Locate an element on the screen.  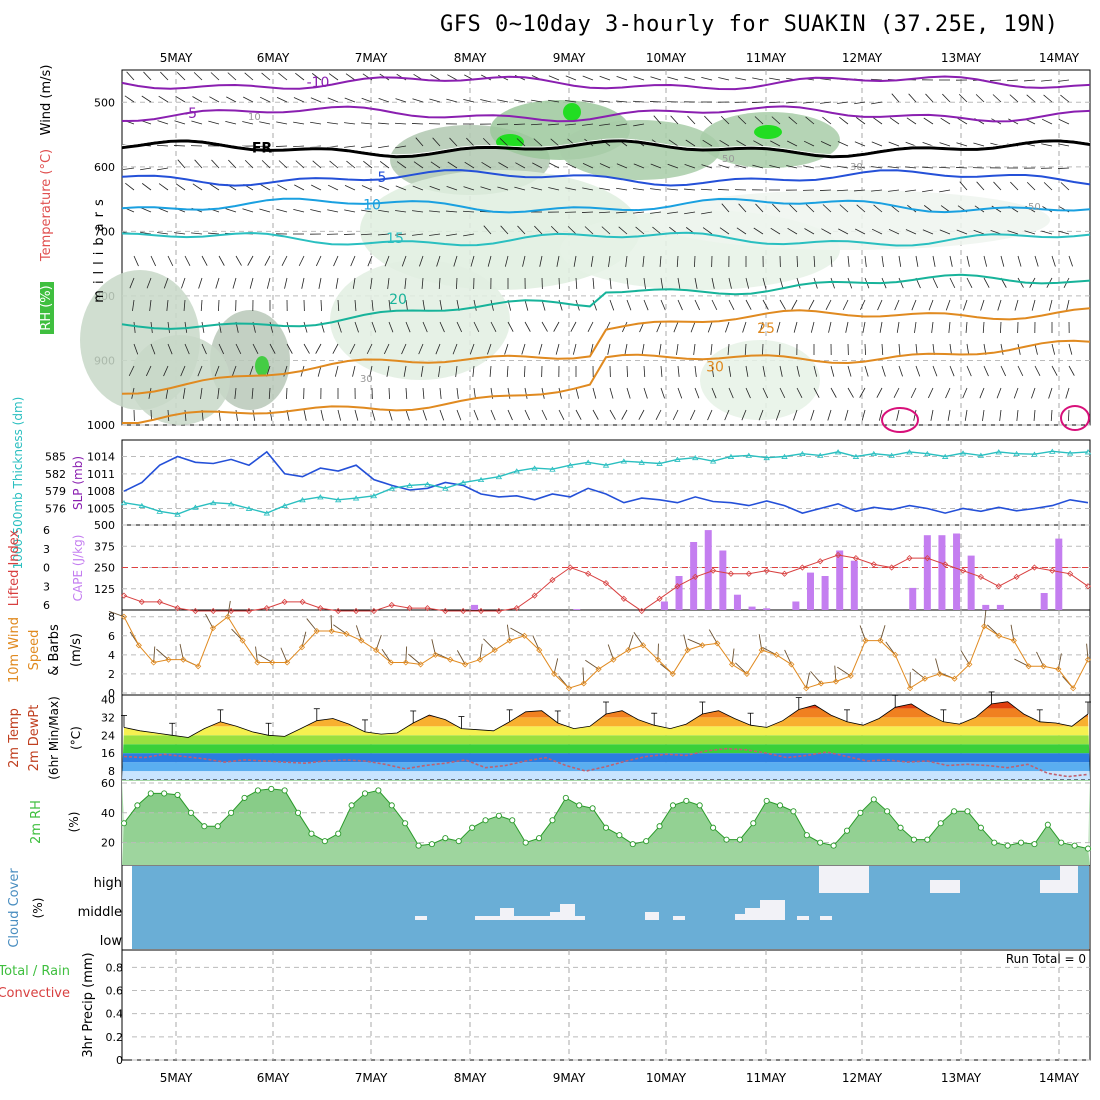
wind-tick: 6 is located at coordinates (111, 636).